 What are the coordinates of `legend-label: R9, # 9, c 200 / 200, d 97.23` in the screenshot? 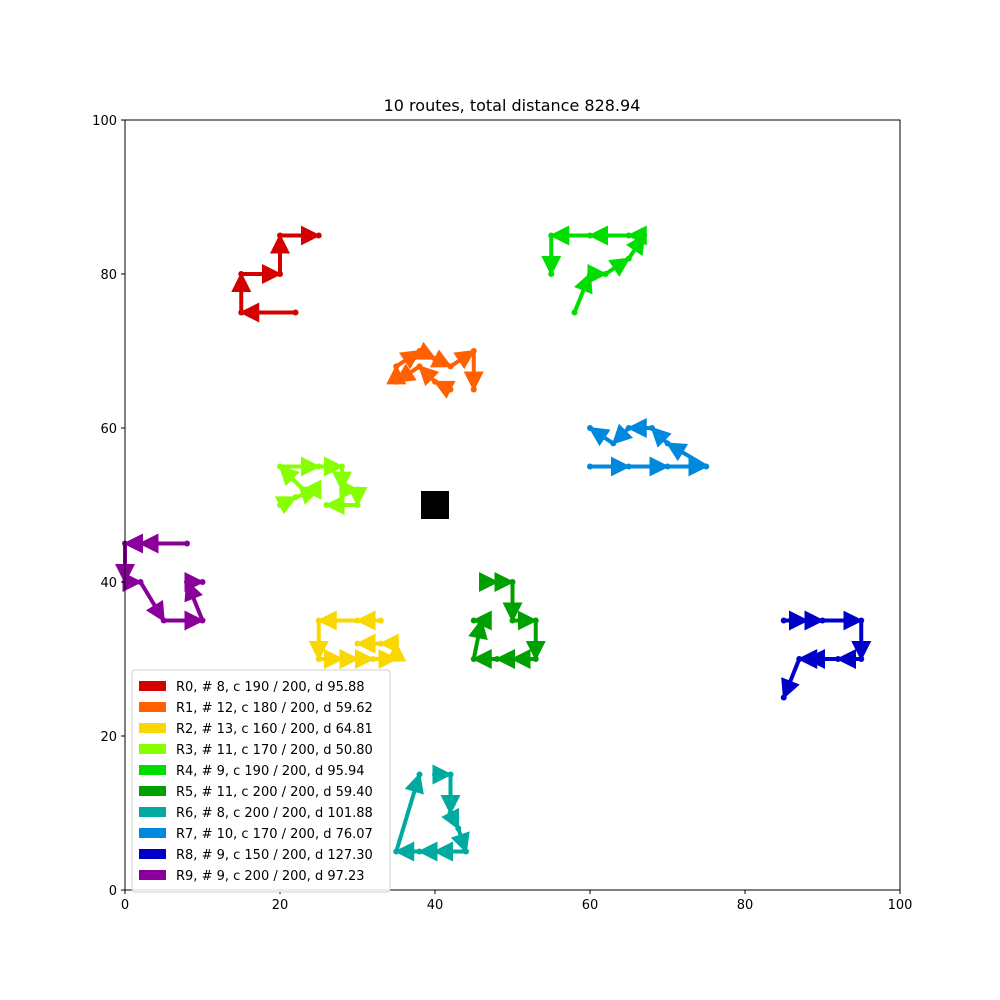 It's located at (270, 876).